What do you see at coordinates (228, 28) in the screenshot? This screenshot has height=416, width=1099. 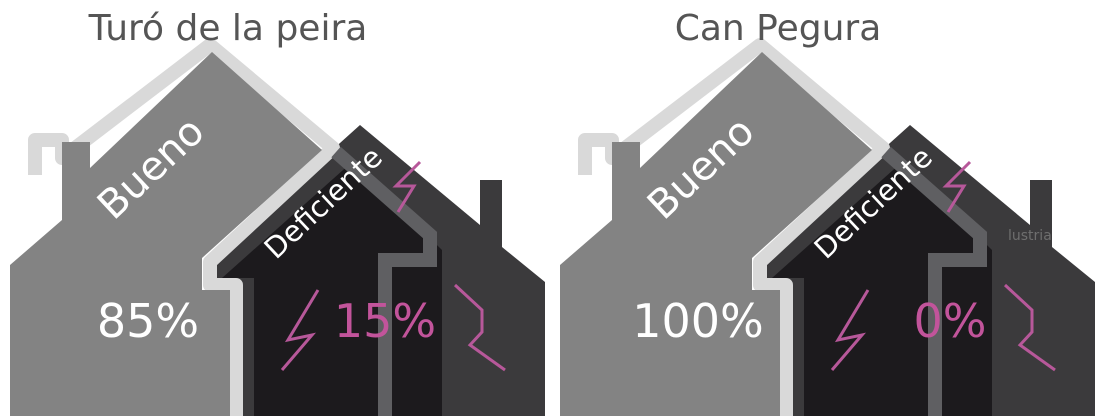 I see `chart-title: Turó de la peira` at bounding box center [228, 28].